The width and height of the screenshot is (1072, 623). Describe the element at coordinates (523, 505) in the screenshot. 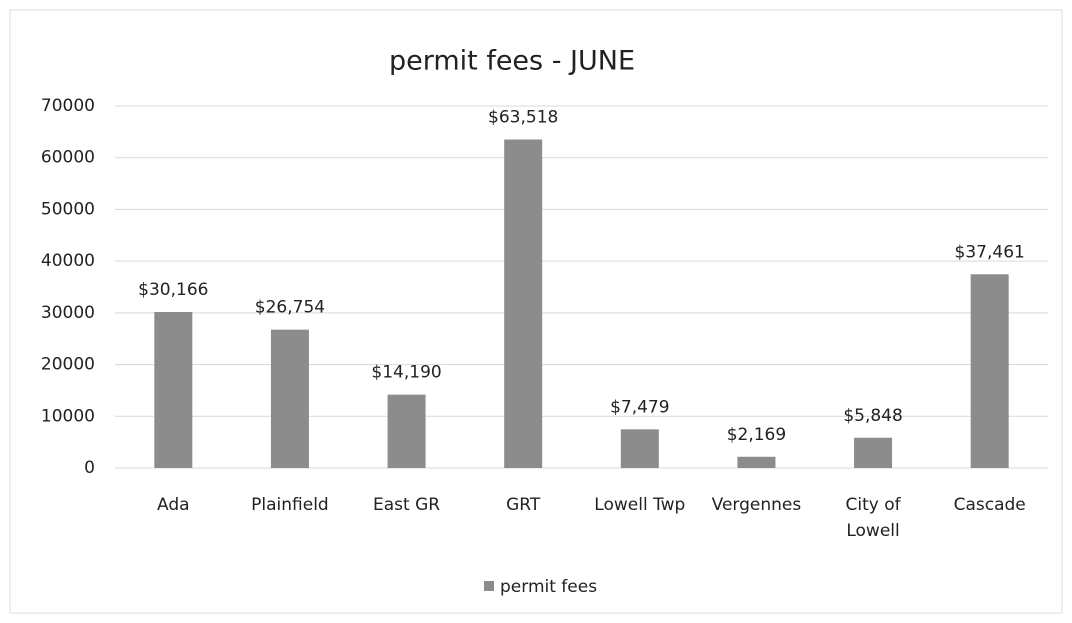

I see `x-tick-label: GRT` at that location.